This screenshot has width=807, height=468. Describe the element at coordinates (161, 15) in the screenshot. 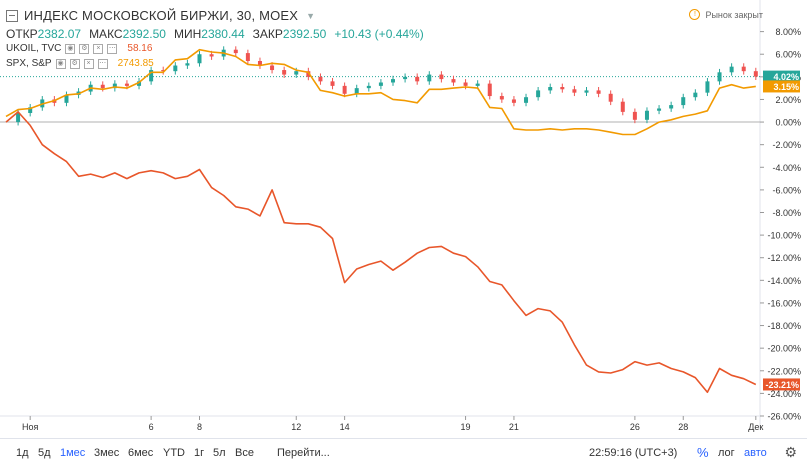

I see `symbol-title: ИНДЕКС МОСКОВСКОЙ БИРЖИ, 30, MOEX` at that location.